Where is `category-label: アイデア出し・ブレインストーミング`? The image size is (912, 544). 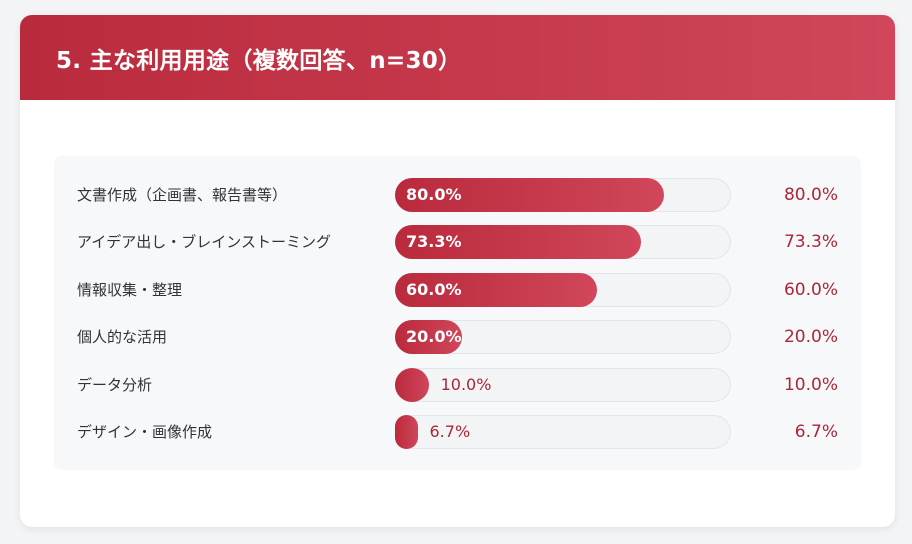 category-label: アイデア出し・ブレインストーミング is located at coordinates (204, 242).